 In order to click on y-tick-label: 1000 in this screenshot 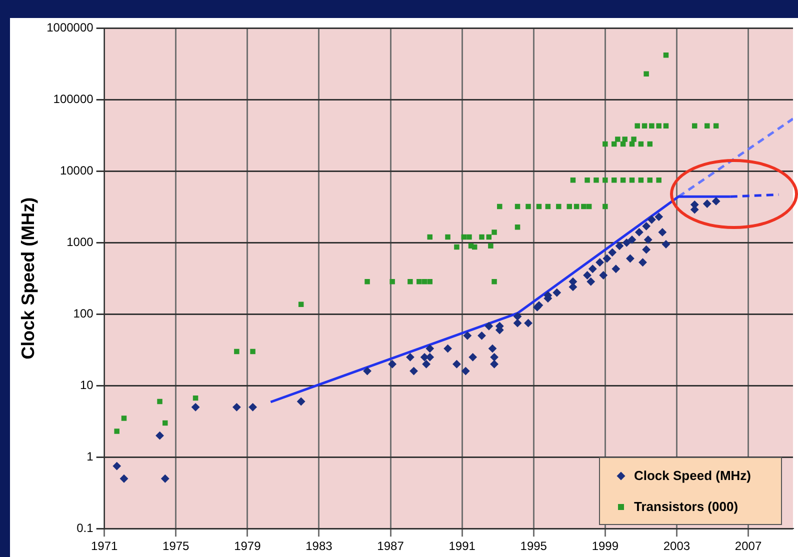, I will do `click(80, 241)`.